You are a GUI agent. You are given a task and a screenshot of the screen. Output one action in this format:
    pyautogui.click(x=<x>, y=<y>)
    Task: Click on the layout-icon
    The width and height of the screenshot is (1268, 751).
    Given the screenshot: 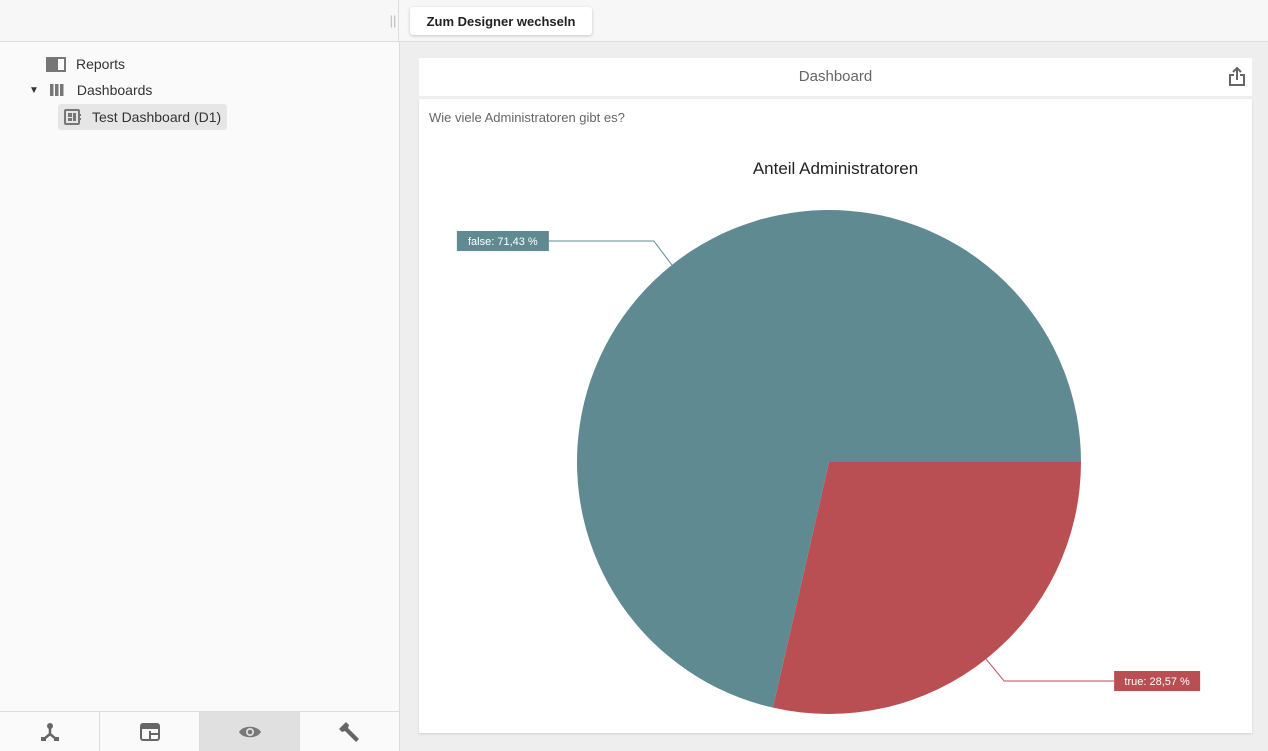 What is the action you would take?
    pyautogui.click(x=149, y=731)
    